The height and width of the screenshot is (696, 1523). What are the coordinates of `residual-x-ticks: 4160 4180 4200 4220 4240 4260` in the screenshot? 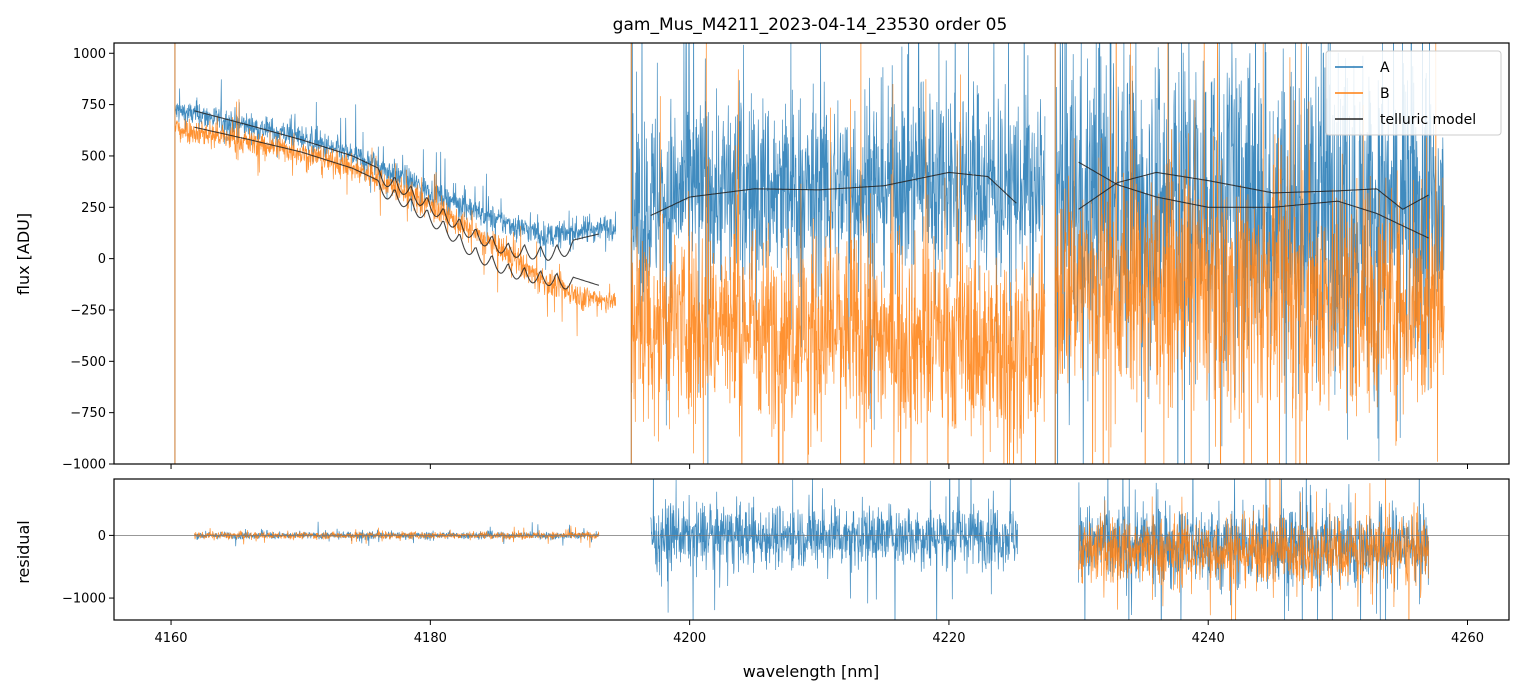 It's located at (819, 633).